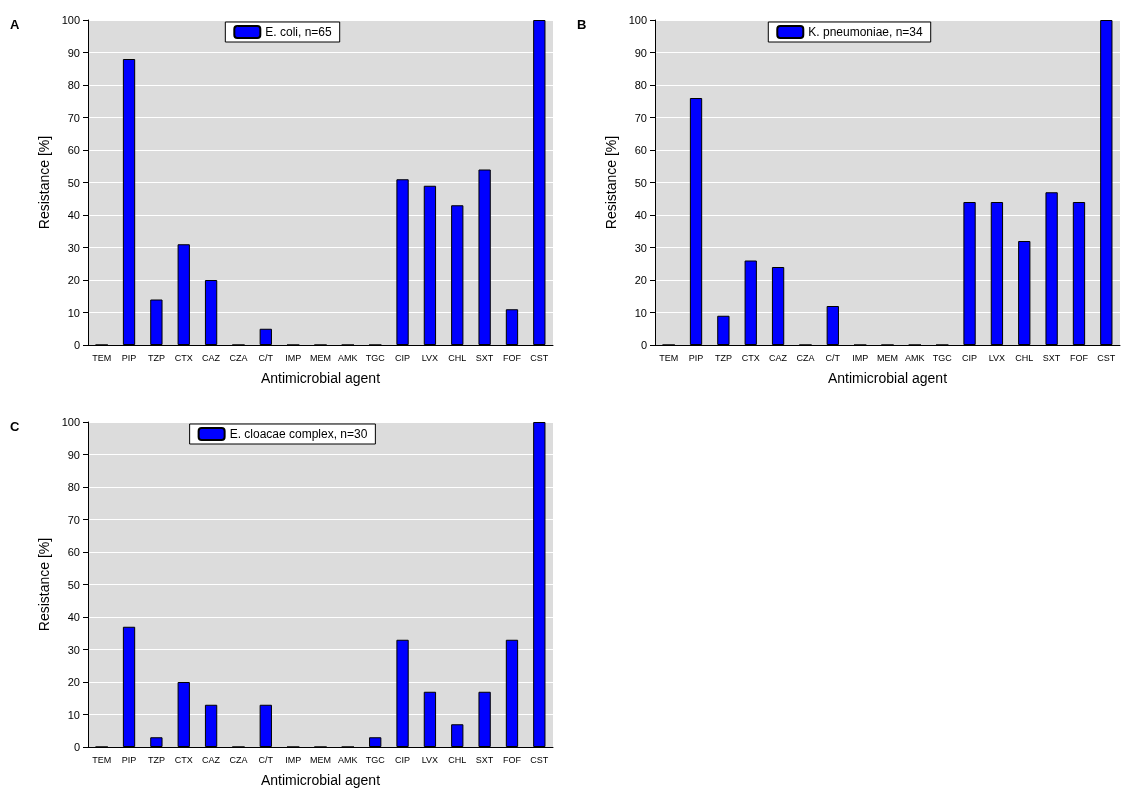 Image resolution: width=1134 pixels, height=802 pixels. I want to click on legend-label: E. coli, n=65, so click(299, 32).